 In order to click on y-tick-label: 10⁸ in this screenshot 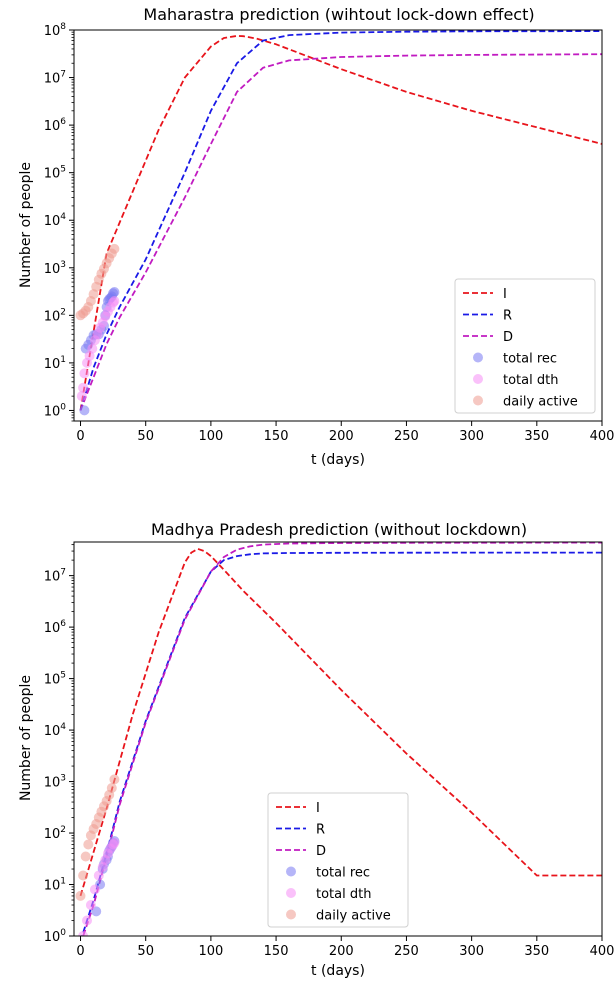, I will do `click(55, 30)`.